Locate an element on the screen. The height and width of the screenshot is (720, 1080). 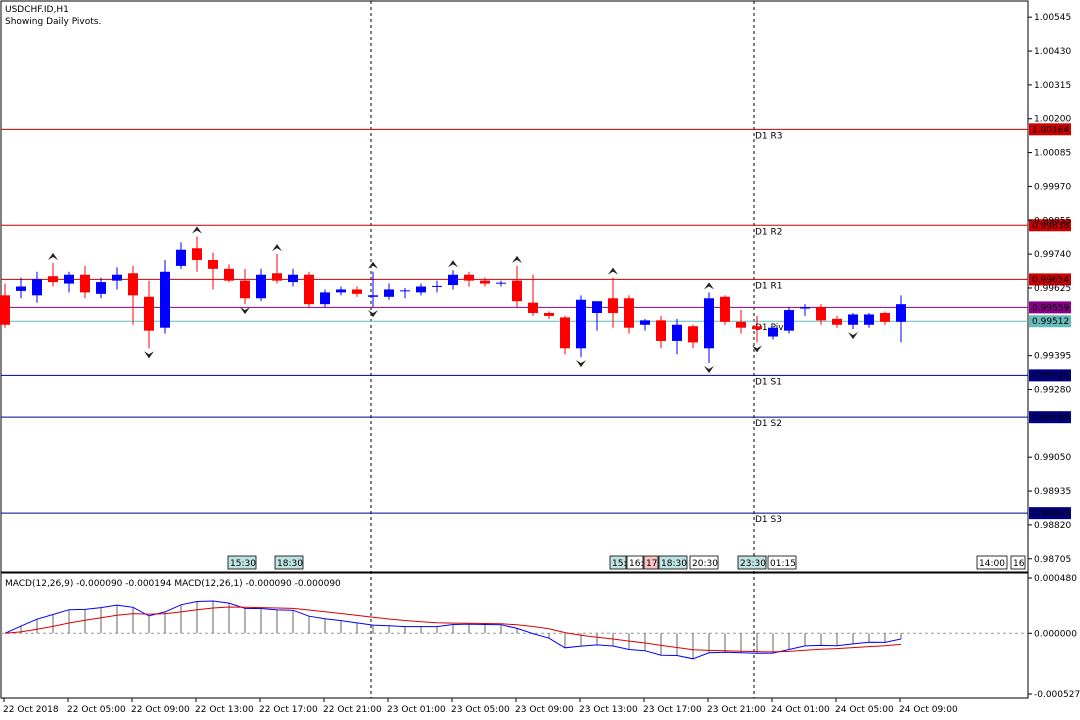
pivot-label-s1: D1 S1 is located at coordinates (768, 382).